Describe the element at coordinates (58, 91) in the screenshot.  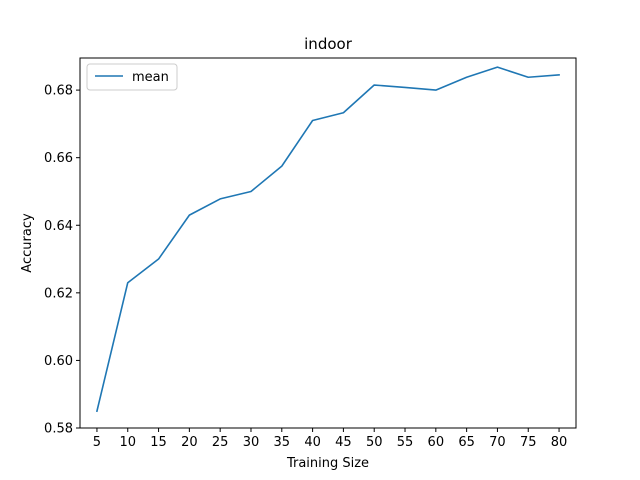
I see `y-tick-label: 0.68` at that location.